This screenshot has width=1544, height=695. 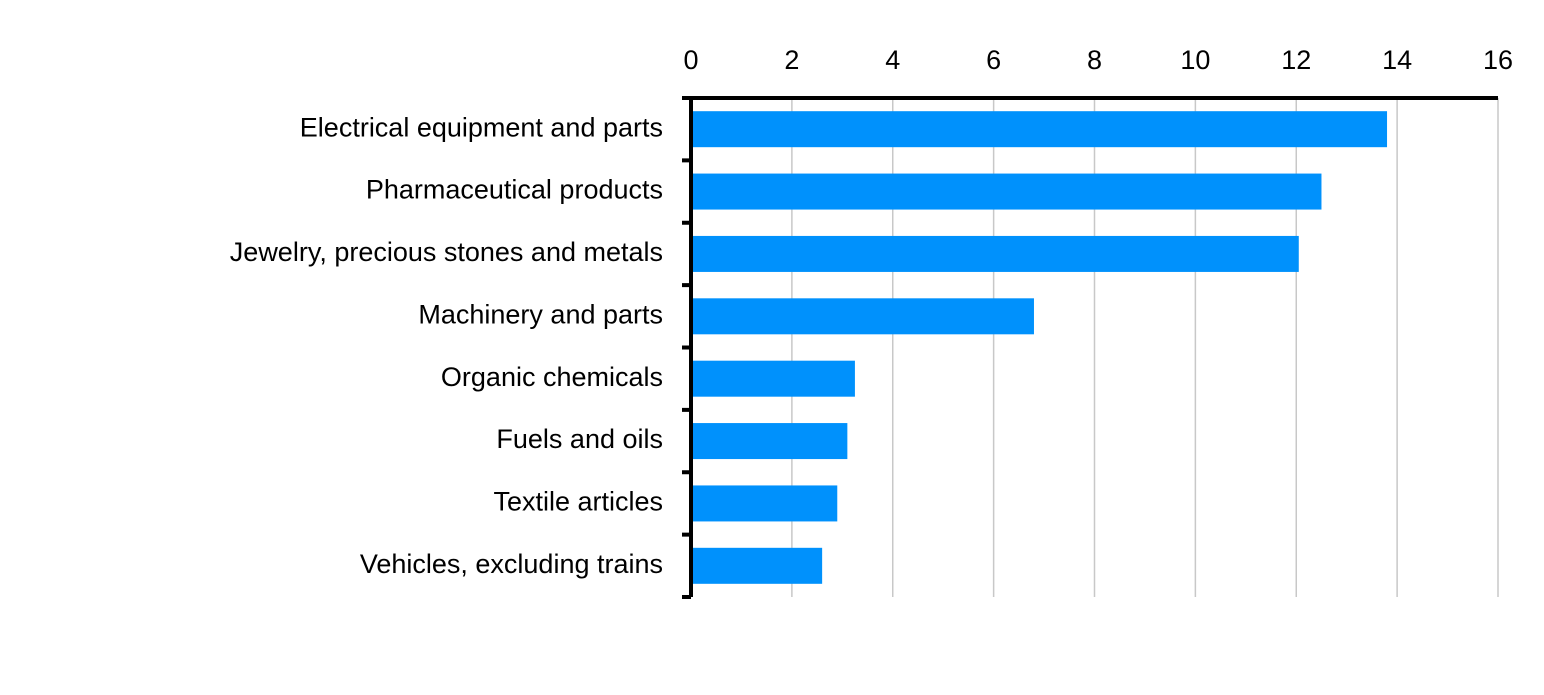 What do you see at coordinates (993, 60) in the screenshot?
I see `x-tick-label: 6` at bounding box center [993, 60].